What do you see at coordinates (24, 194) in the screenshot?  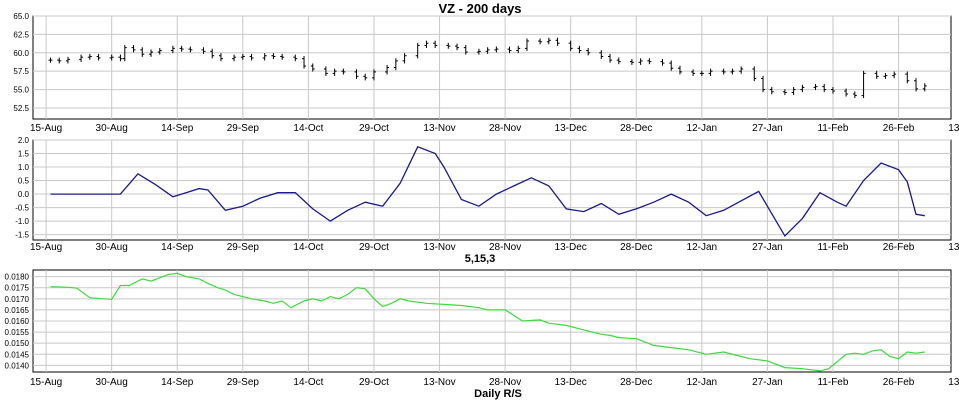 I see `panel-1-ytick-label: 0.0` at bounding box center [24, 194].